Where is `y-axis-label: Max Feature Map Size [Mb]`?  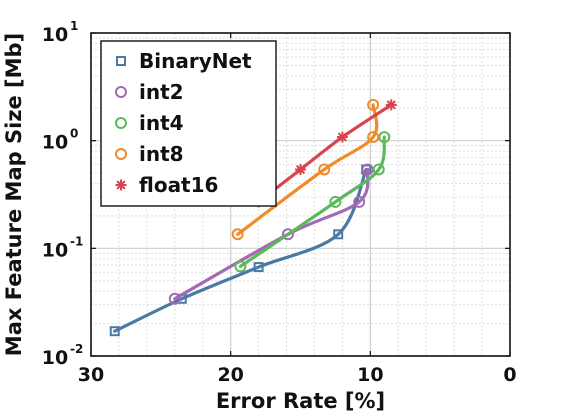 y-axis-label: Max Feature Map Size [Mb] is located at coordinates (14, 194).